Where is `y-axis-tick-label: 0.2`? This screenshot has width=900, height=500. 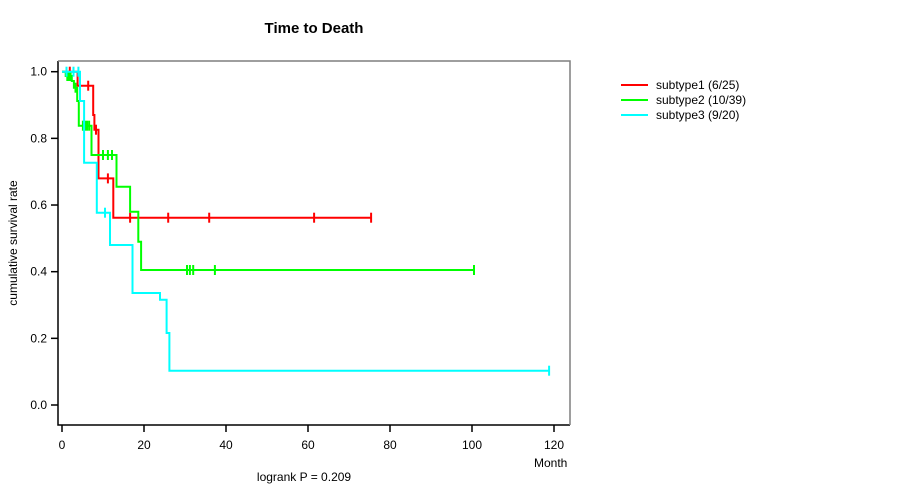 y-axis-tick-label: 0.2 is located at coordinates (38, 338).